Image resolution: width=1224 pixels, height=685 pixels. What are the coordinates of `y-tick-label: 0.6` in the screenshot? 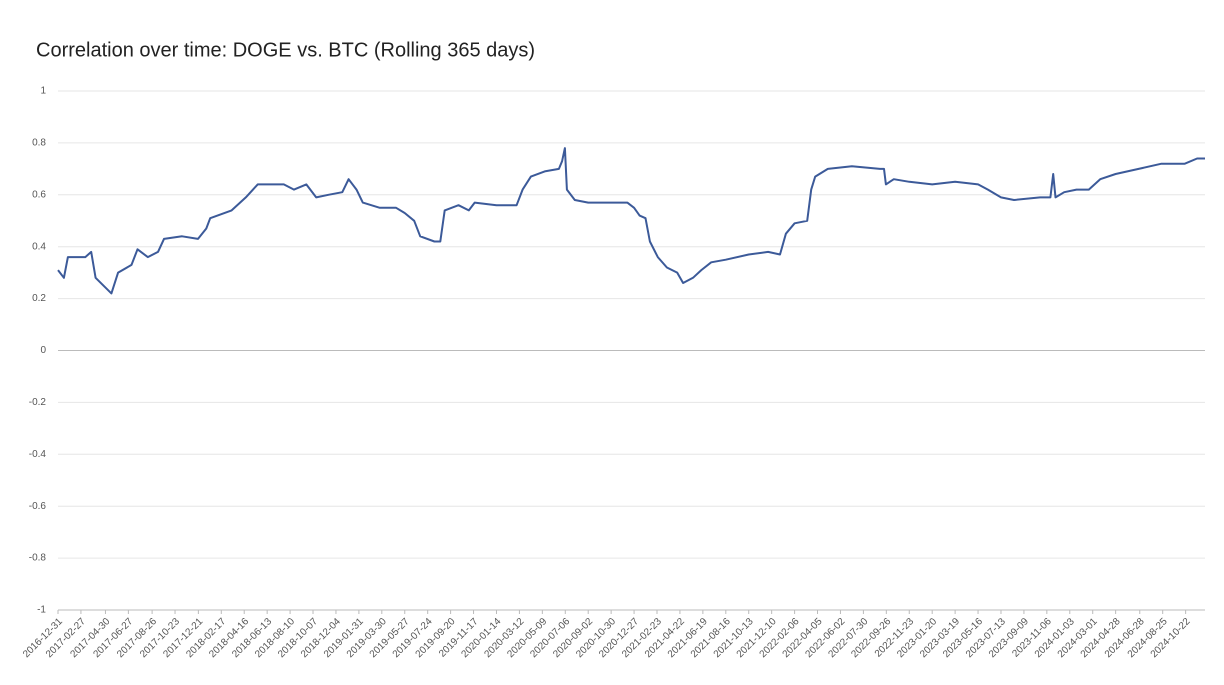 It's located at (39, 194).